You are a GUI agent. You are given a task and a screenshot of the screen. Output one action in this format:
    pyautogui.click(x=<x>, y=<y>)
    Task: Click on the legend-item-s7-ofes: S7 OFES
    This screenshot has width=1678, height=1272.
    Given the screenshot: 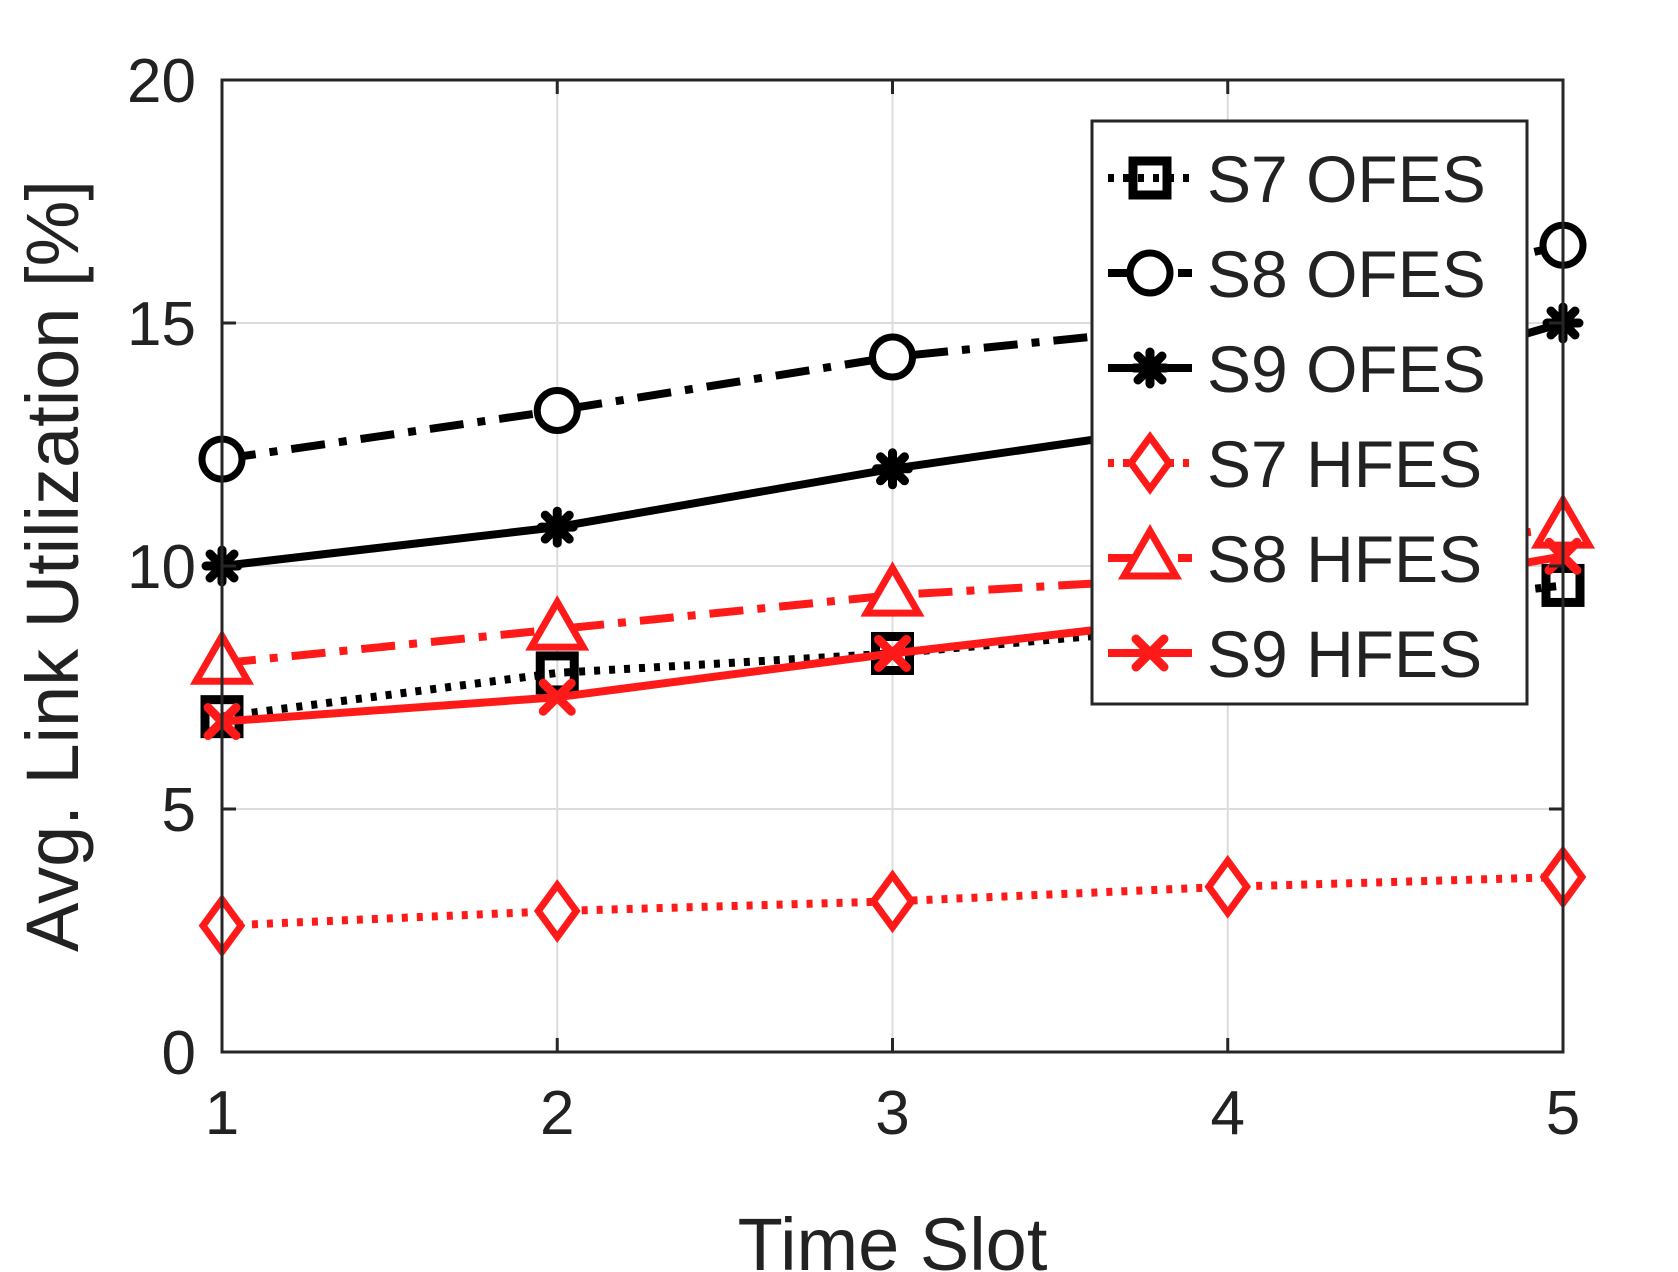 What is the action you would take?
    pyautogui.click(x=1297, y=179)
    